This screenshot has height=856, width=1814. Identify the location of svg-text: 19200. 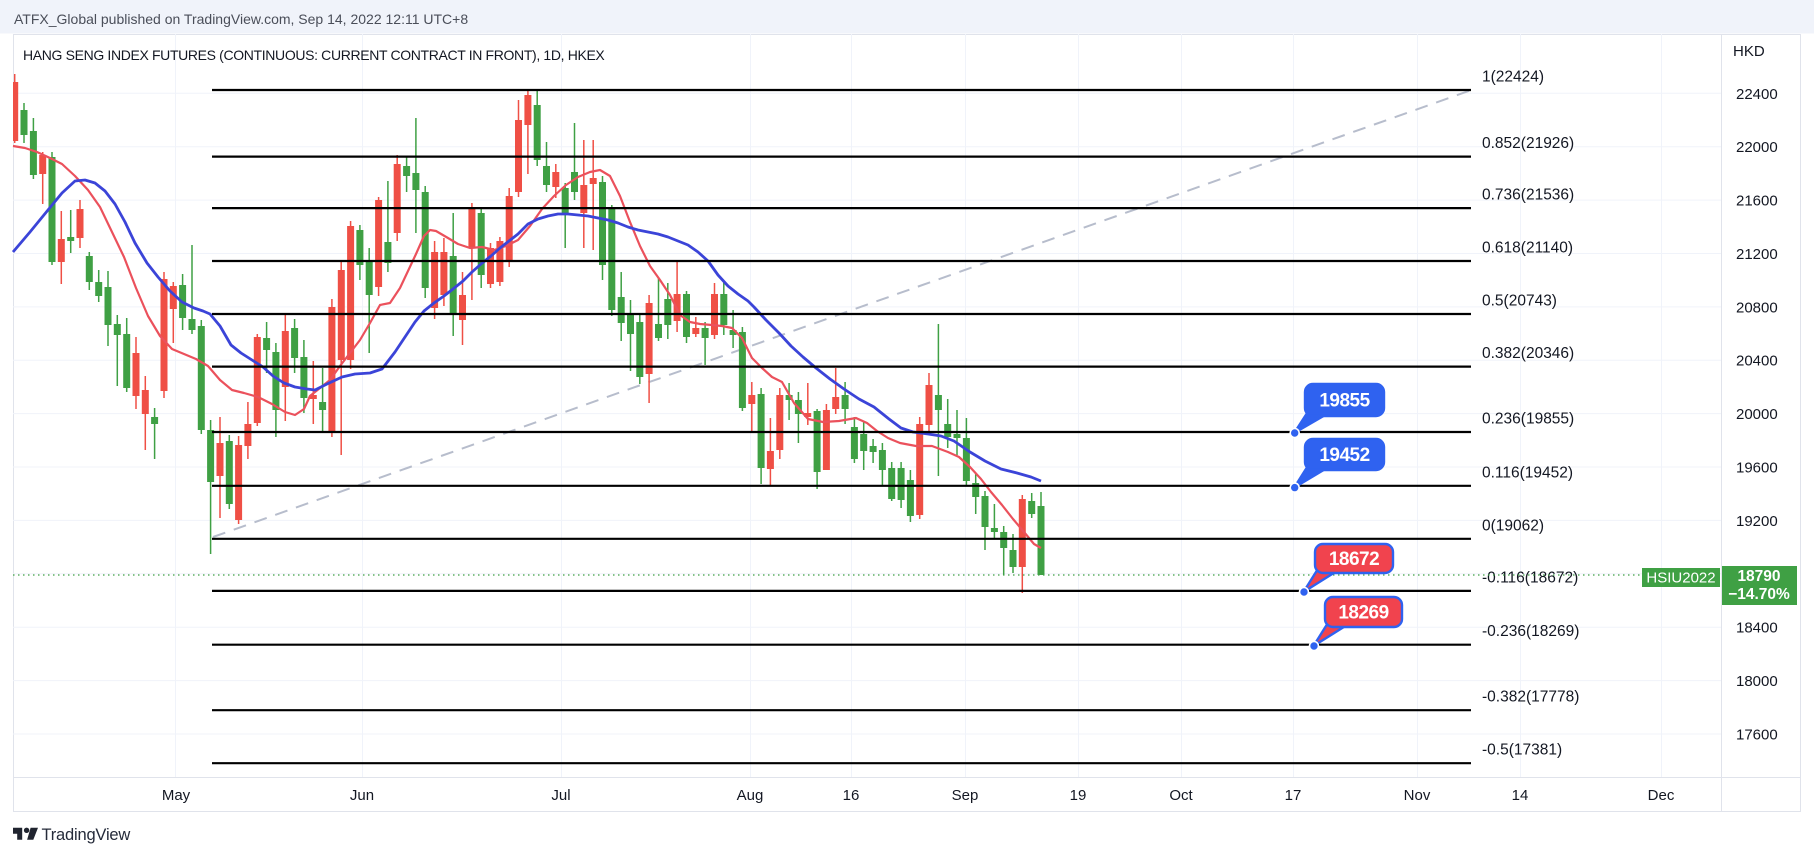
(1757, 521).